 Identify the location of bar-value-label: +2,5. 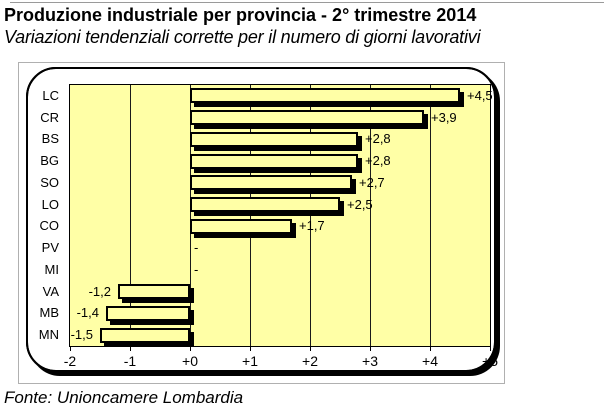
(360, 204).